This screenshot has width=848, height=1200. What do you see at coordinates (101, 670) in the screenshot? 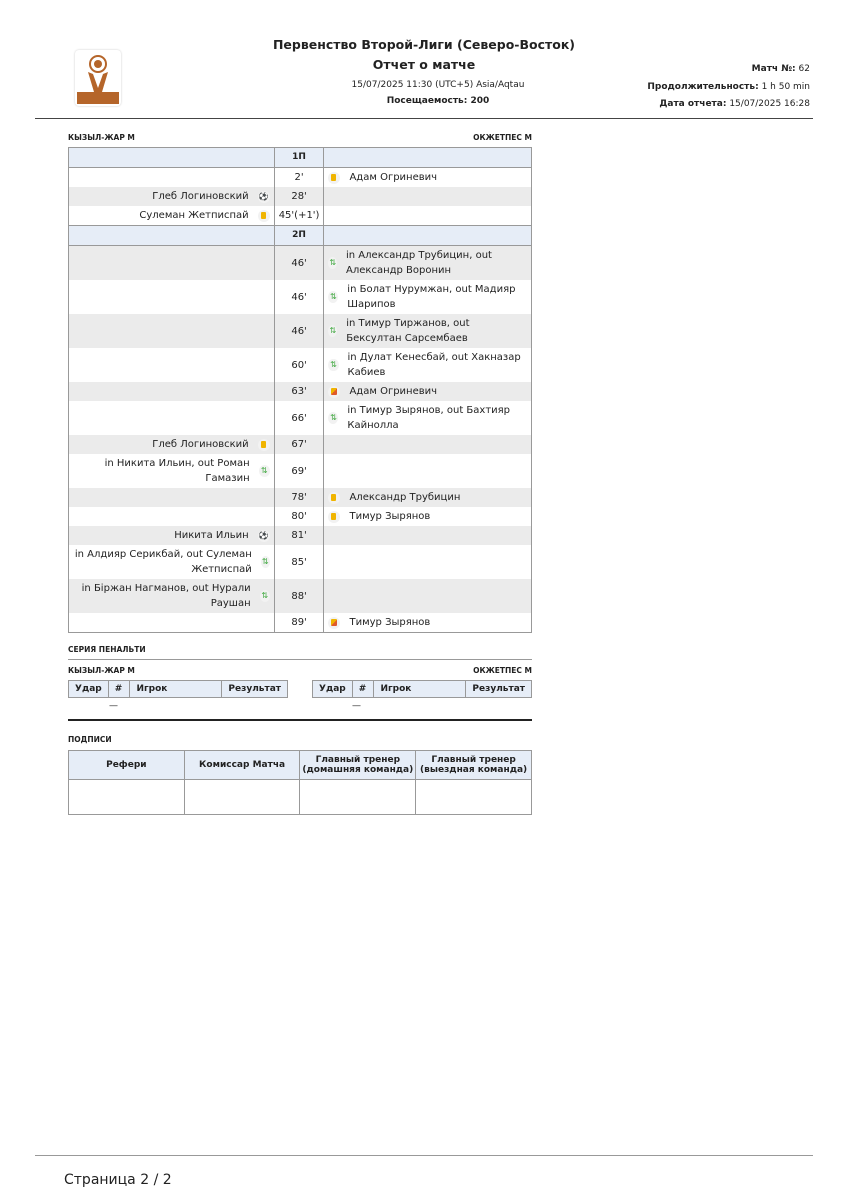
I see `penalties-home-team: КЫЗЫЛ-ЖАР М` at bounding box center [101, 670].